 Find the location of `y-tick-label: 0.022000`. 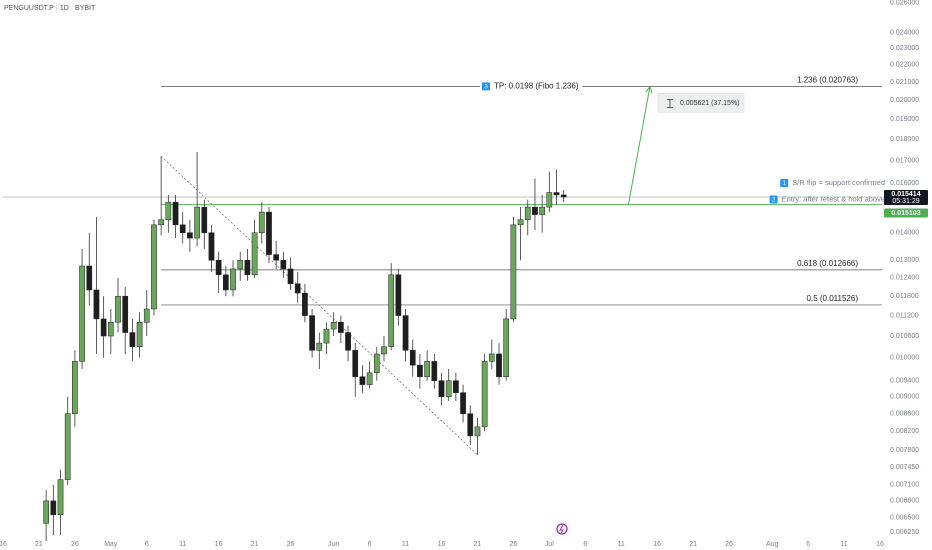

y-tick-label: 0.022000 is located at coordinates (904, 65).